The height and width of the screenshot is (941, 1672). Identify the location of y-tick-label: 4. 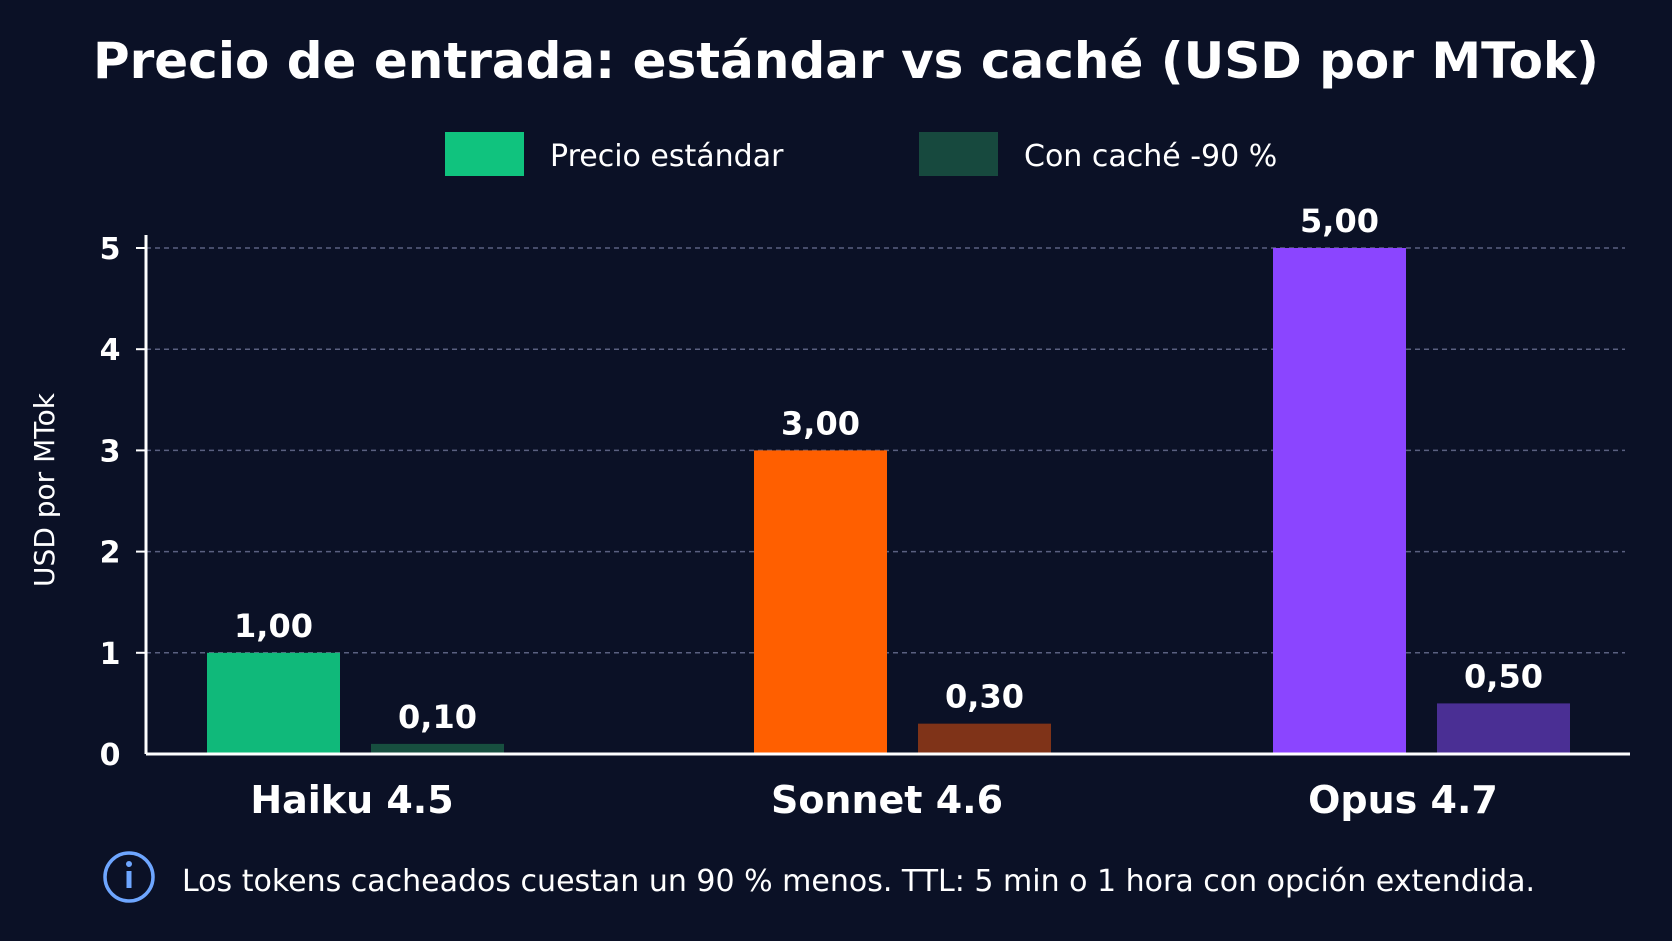
(110, 350).